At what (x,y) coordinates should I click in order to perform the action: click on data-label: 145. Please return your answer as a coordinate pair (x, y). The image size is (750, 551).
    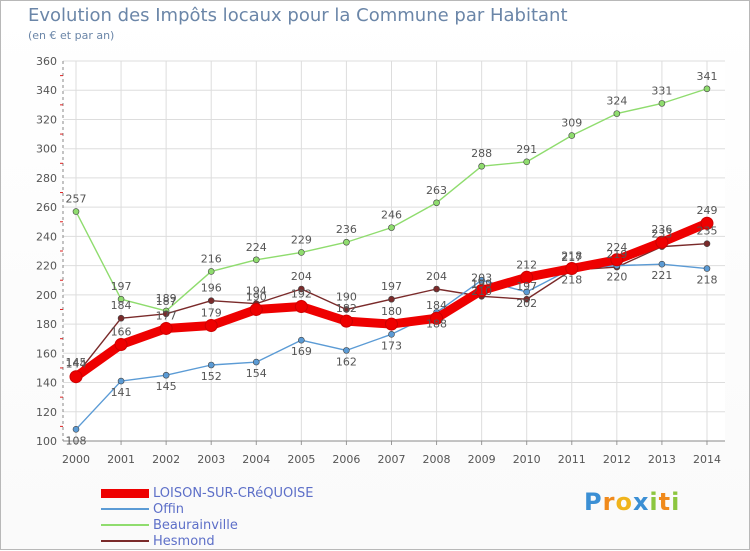
    Looking at the image, I should click on (166, 386).